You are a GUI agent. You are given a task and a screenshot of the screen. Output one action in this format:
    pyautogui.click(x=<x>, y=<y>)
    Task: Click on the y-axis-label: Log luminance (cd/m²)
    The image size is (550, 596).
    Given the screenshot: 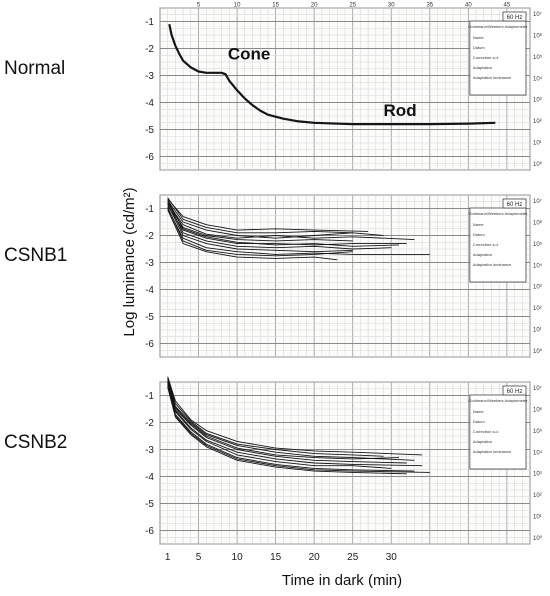 What is the action you would take?
    pyautogui.click(x=129, y=261)
    